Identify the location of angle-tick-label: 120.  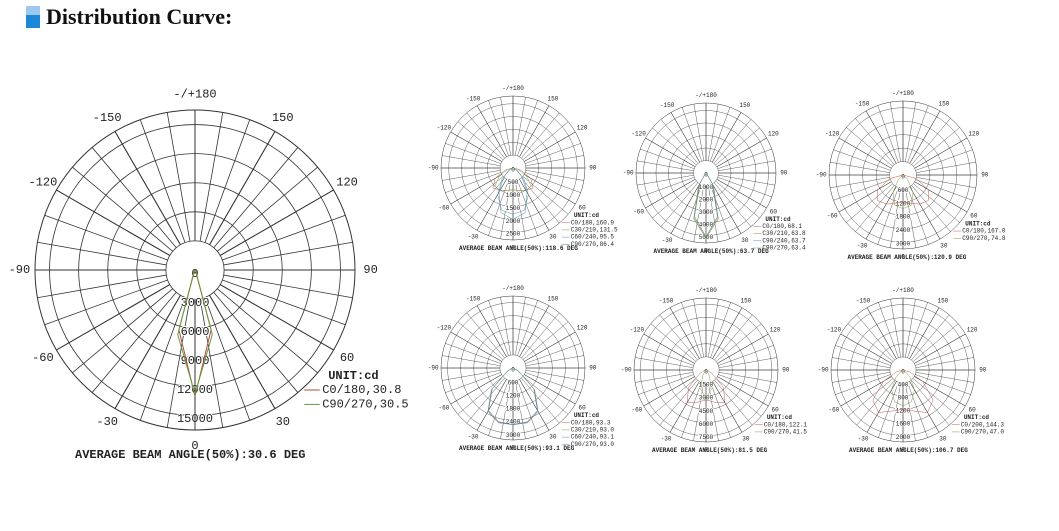
(347, 182).